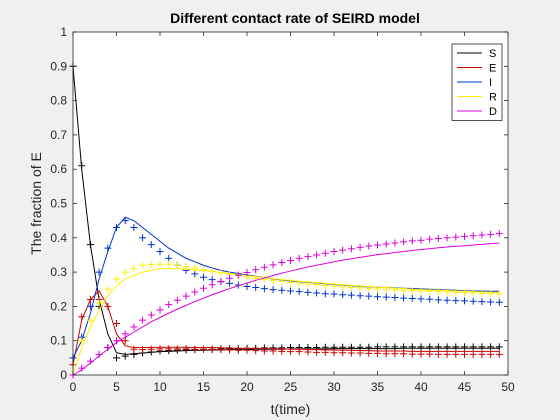 Image resolution: width=560 pixels, height=420 pixels. What do you see at coordinates (73, 387) in the screenshot?
I see `x-tick-label: 0` at bounding box center [73, 387].